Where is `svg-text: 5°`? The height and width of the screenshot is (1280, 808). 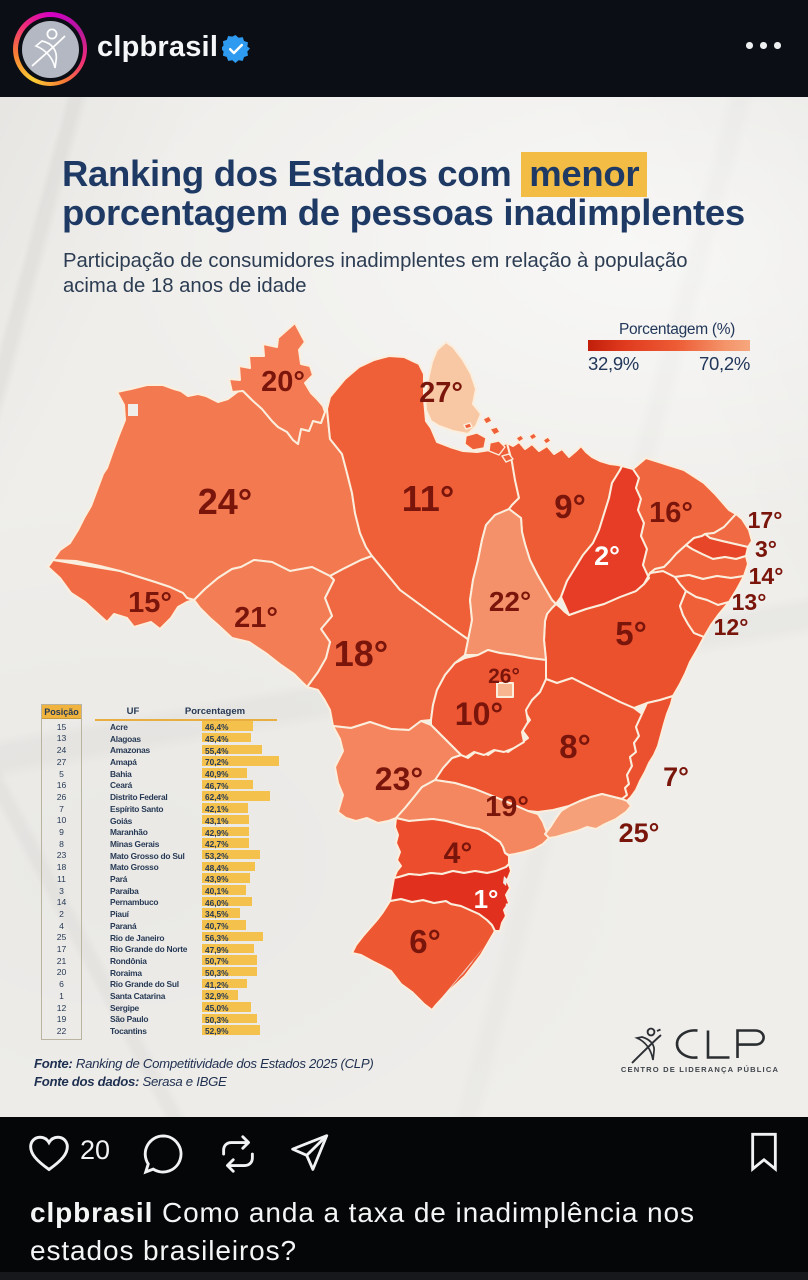
svg-text: 5° is located at coordinates (631, 633).